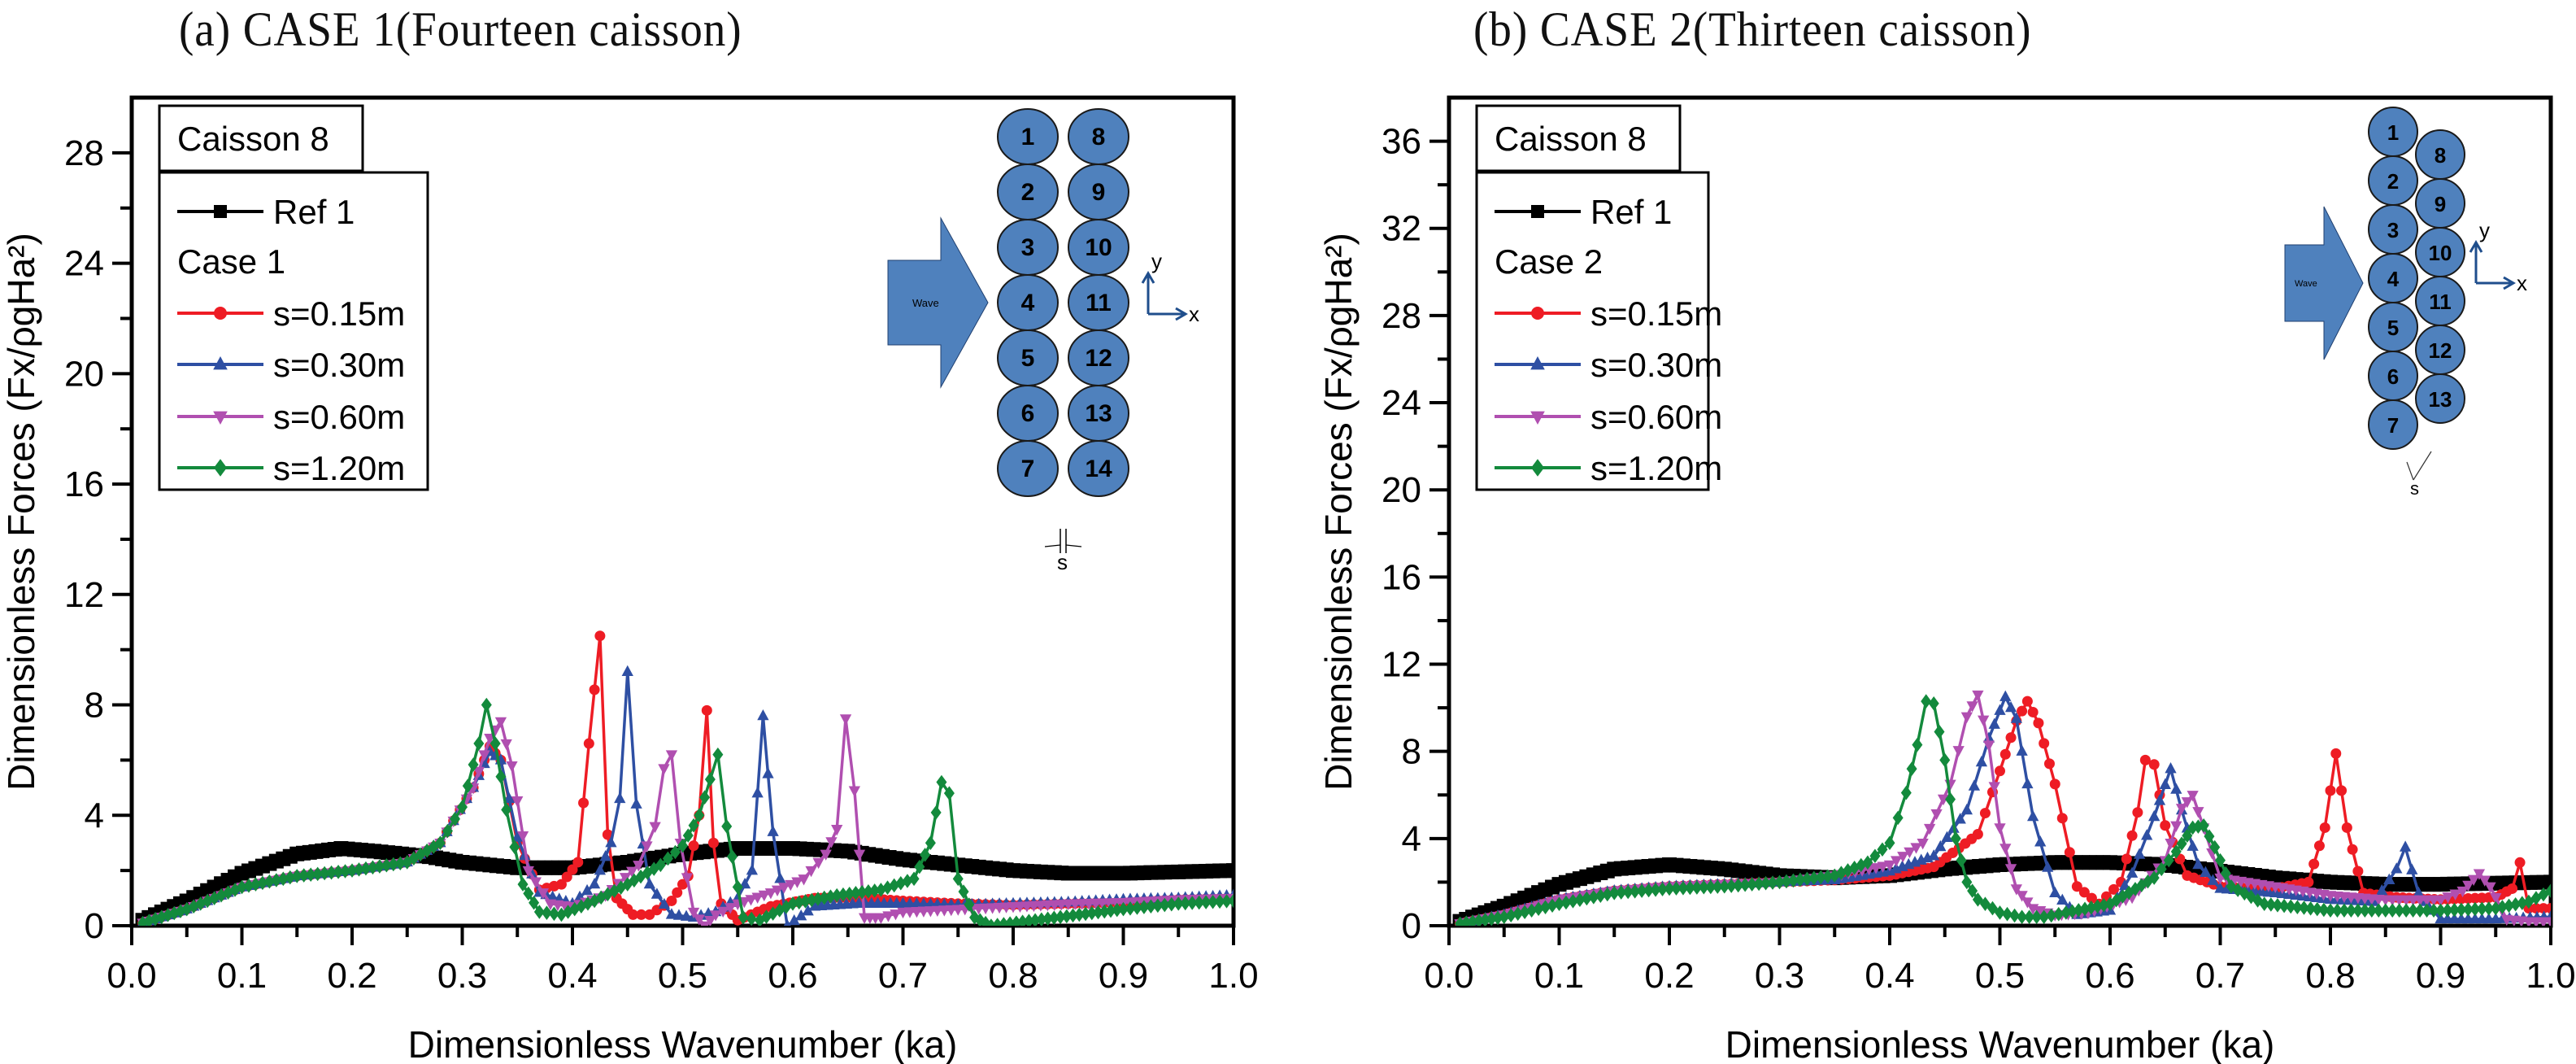 The height and width of the screenshot is (1064, 2576). I want to click on legend-label: s=0.15m, so click(339, 313).